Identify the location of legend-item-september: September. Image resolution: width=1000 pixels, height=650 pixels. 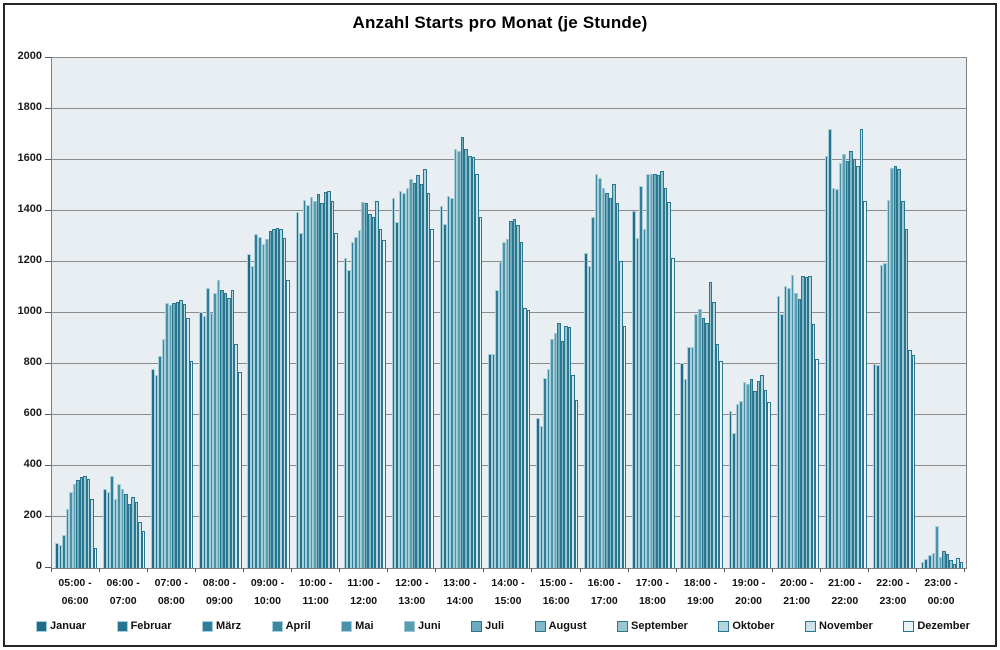
(652, 626).